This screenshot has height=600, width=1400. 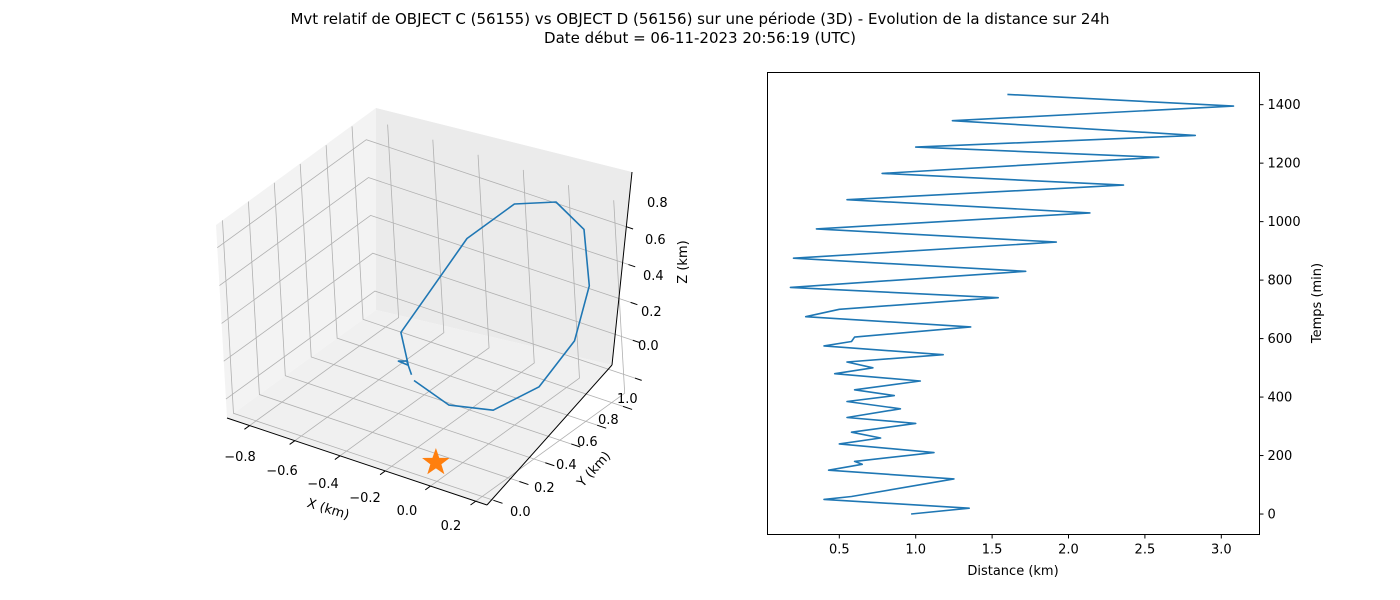 I want to click on z-axis-line, so click(x=622, y=268).